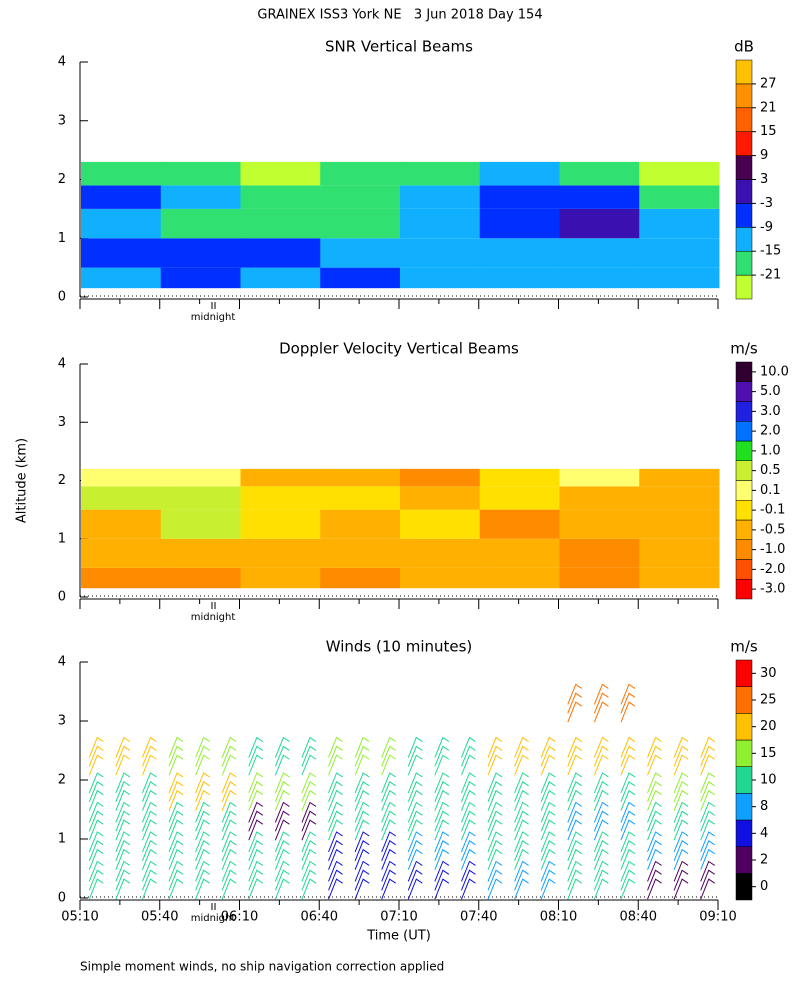 The image size is (800, 1000). What do you see at coordinates (766, 227) in the screenshot?
I see `colorbar-label: -9` at bounding box center [766, 227].